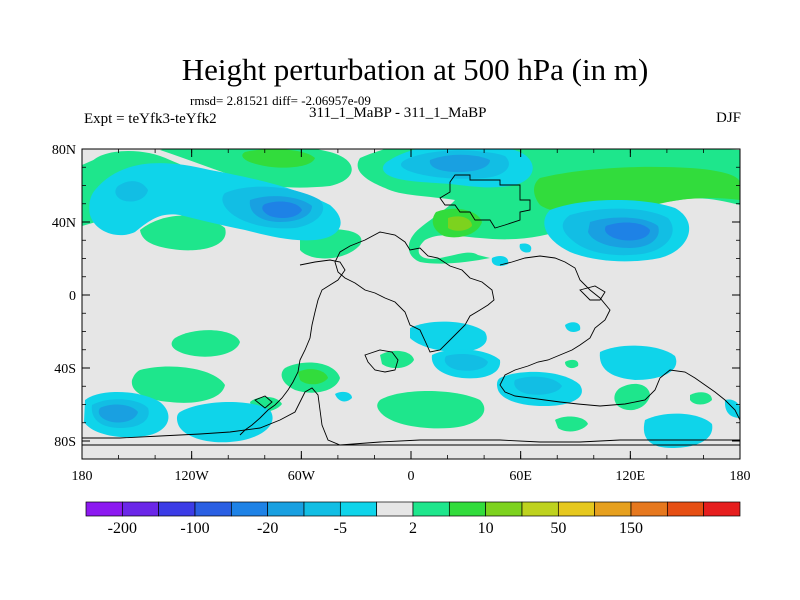 The width and height of the screenshot is (800, 600). Describe the element at coordinates (728, 118) in the screenshot. I see `season-label: DJF` at that location.